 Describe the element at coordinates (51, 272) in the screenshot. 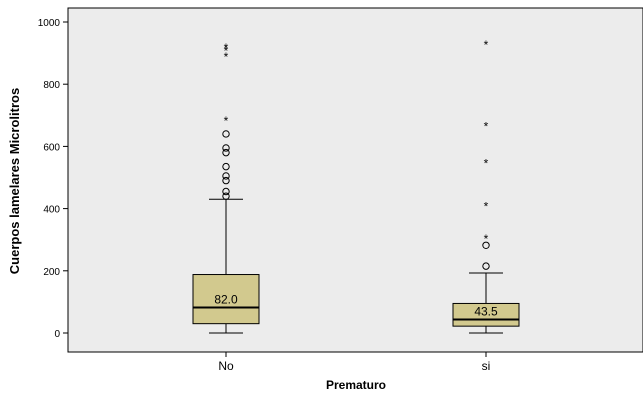

I see `y-tick-label: 200` at that location.